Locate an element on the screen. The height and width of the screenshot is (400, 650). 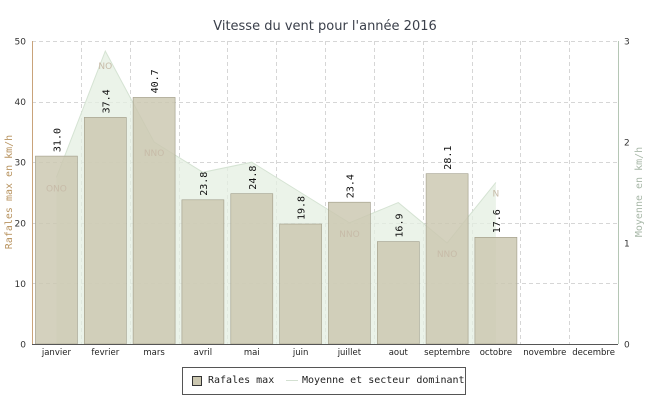
sector-label-mars: NNO is located at coordinates (154, 154).